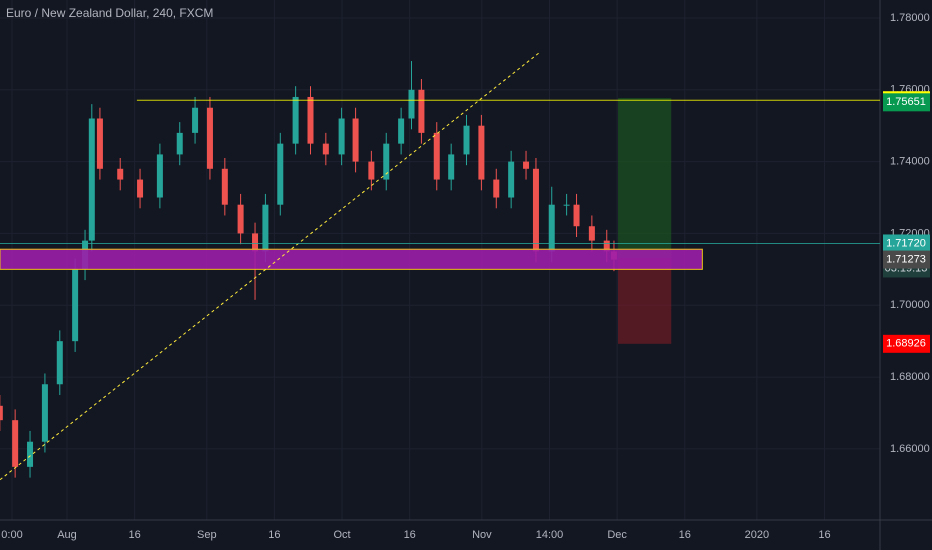 This screenshot has width=932, height=550. Describe the element at coordinates (910, 305) in the screenshot. I see `y-tick-label: 1.70000` at that location.